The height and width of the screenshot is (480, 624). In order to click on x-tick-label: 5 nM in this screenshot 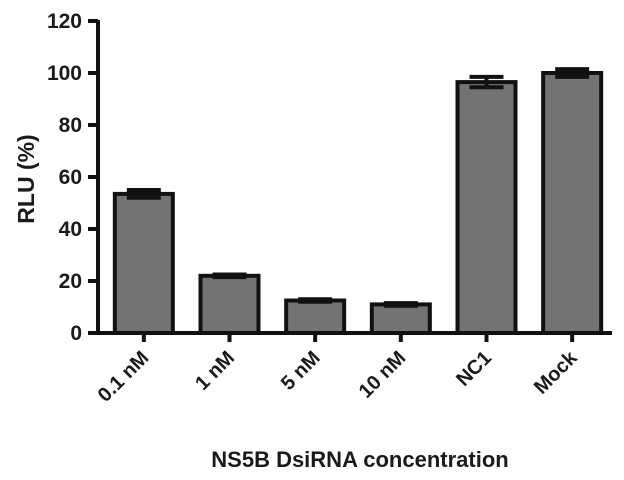, I will do `click(301, 371)`.